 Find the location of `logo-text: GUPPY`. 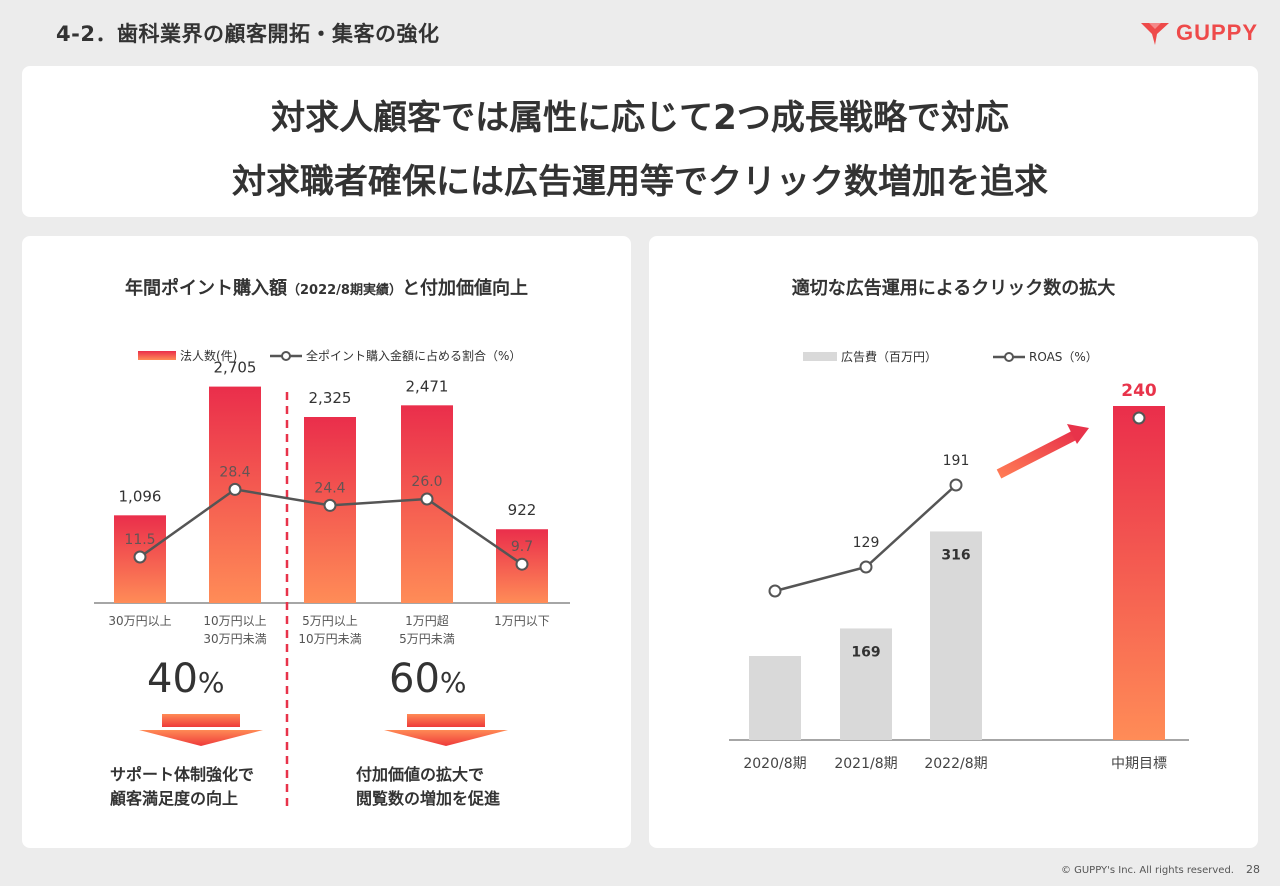

logo-text: GUPPY is located at coordinates (1216, 32).